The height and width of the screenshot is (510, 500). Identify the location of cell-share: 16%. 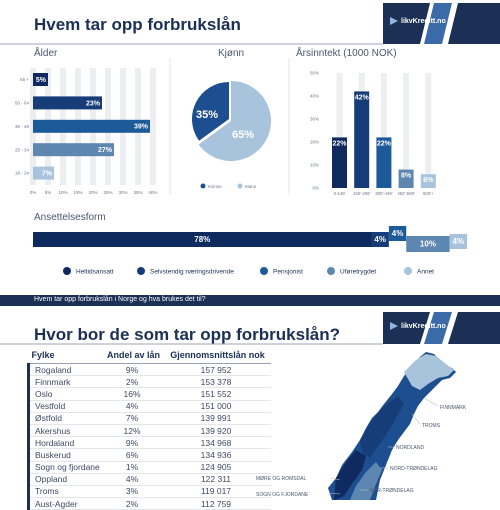
(132, 394).